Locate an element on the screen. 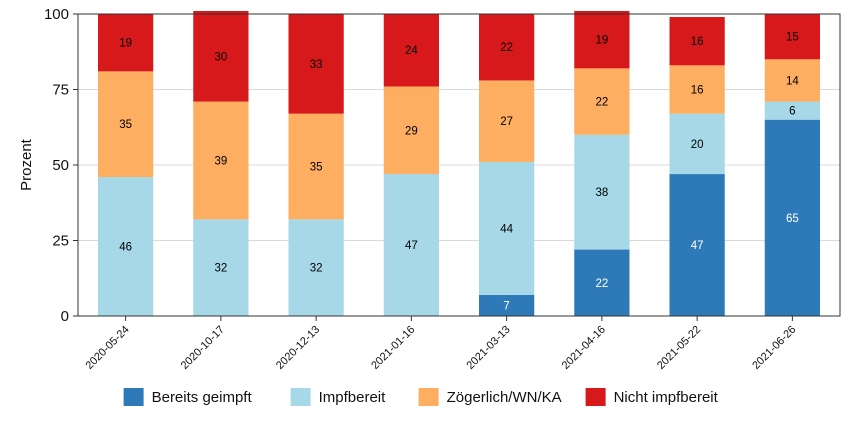 This screenshot has height=436, width=862. data-label: 7 is located at coordinates (506, 306).